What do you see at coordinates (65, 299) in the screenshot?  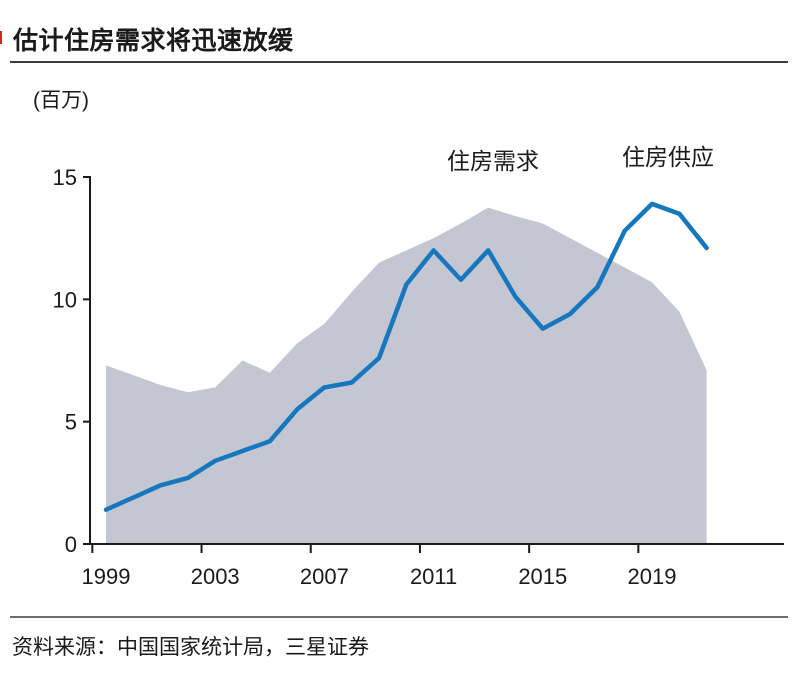 I see `y-tick-label: 10` at bounding box center [65, 299].